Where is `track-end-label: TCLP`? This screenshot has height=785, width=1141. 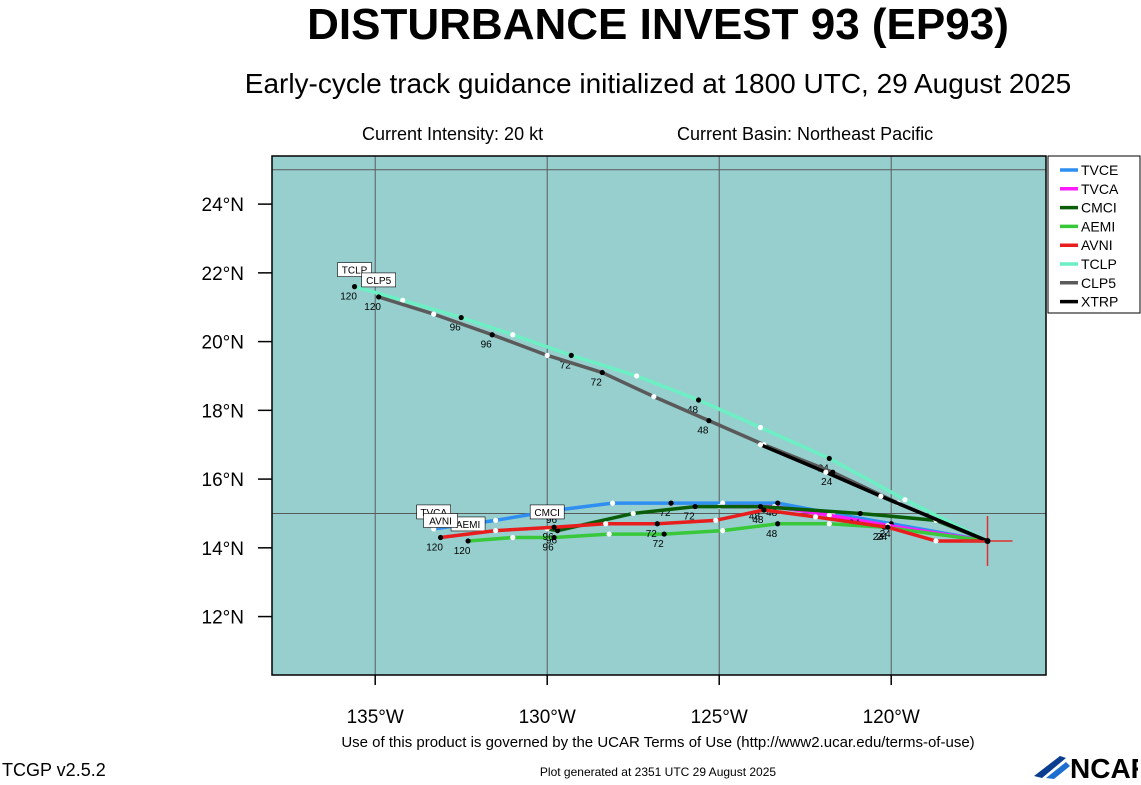
track-end-label: TCLP is located at coordinates (355, 271).